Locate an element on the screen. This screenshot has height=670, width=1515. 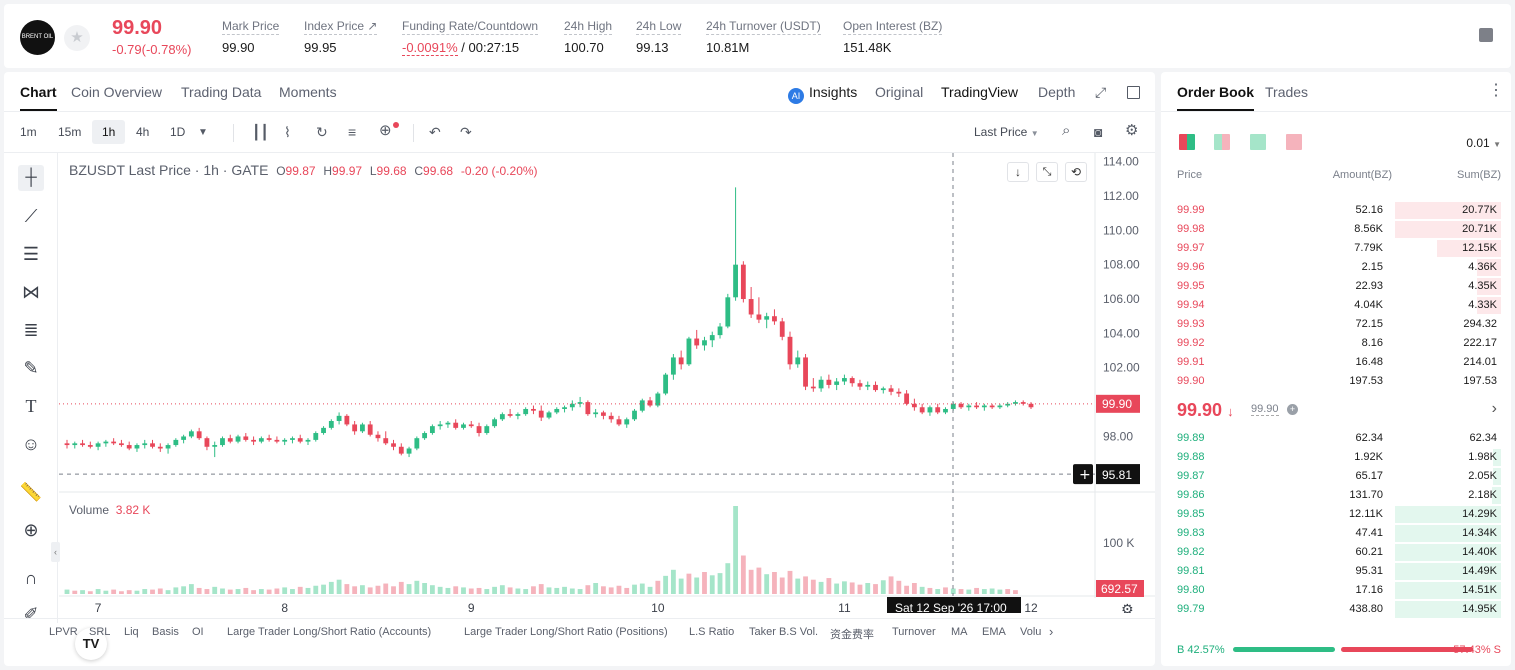
plus-icon: + is located at coordinates (1292, 409).